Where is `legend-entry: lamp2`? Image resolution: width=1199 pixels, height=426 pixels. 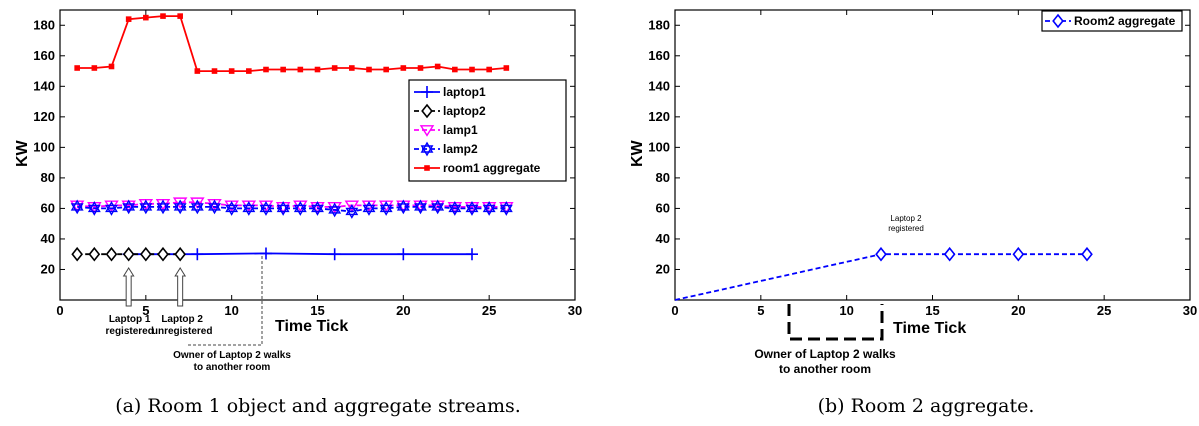 legend-entry: lamp2 is located at coordinates (446, 149).